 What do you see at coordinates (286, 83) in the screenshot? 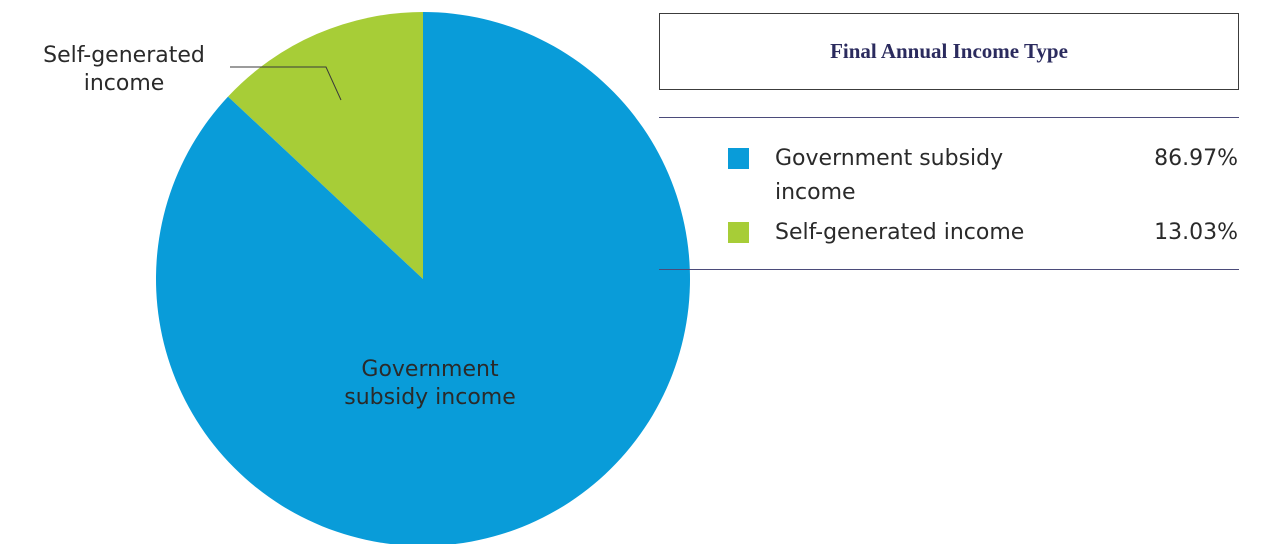
I see `leader-line` at bounding box center [286, 83].